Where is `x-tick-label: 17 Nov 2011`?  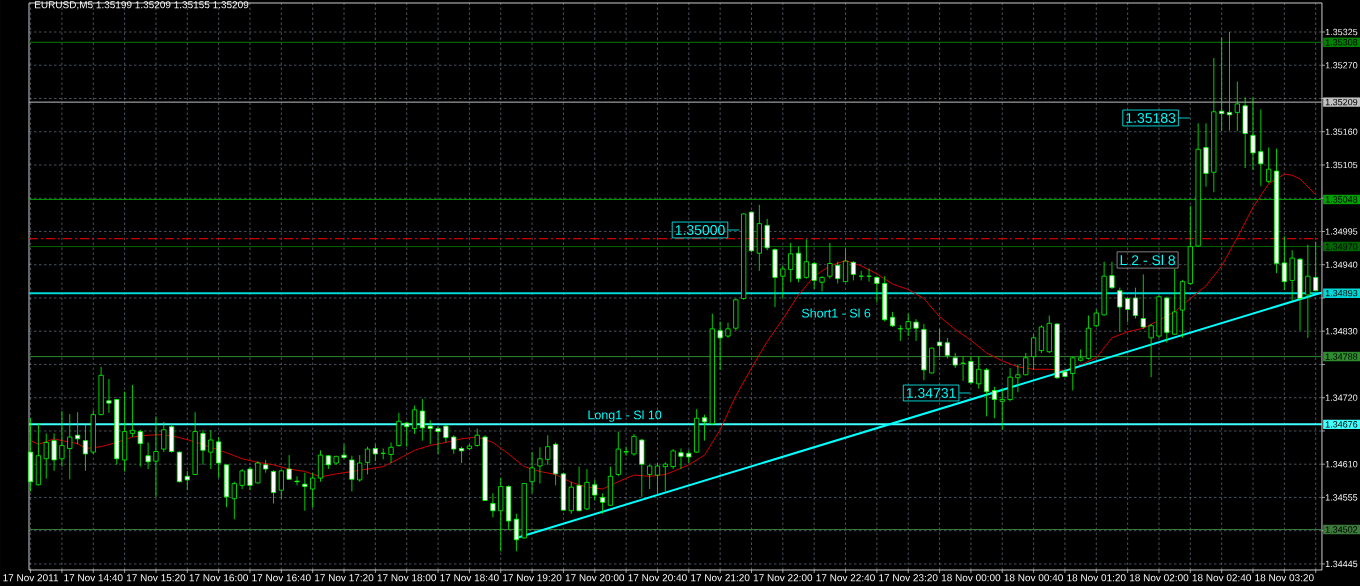
x-tick-label: 17 Nov 2011 is located at coordinates (31, 578).